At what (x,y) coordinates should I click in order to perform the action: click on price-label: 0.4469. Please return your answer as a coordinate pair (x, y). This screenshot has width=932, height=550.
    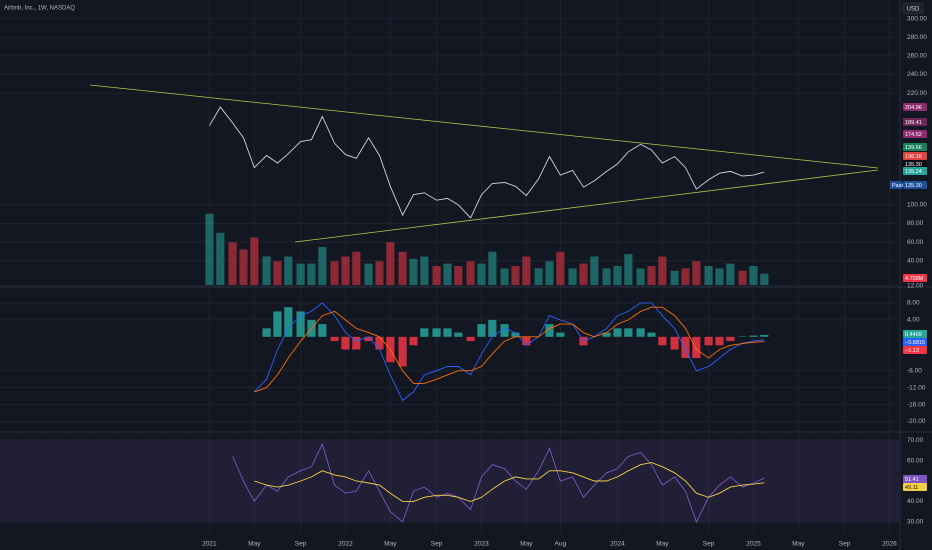
    Looking at the image, I should click on (913, 335).